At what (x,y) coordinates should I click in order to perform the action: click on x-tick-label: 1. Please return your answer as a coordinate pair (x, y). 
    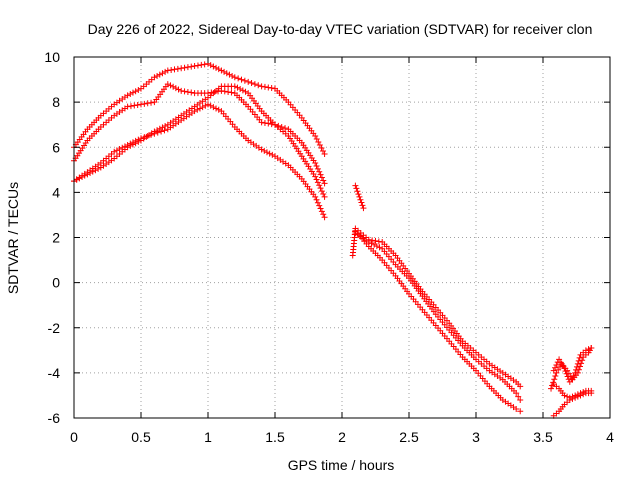
    Looking at the image, I should click on (208, 437).